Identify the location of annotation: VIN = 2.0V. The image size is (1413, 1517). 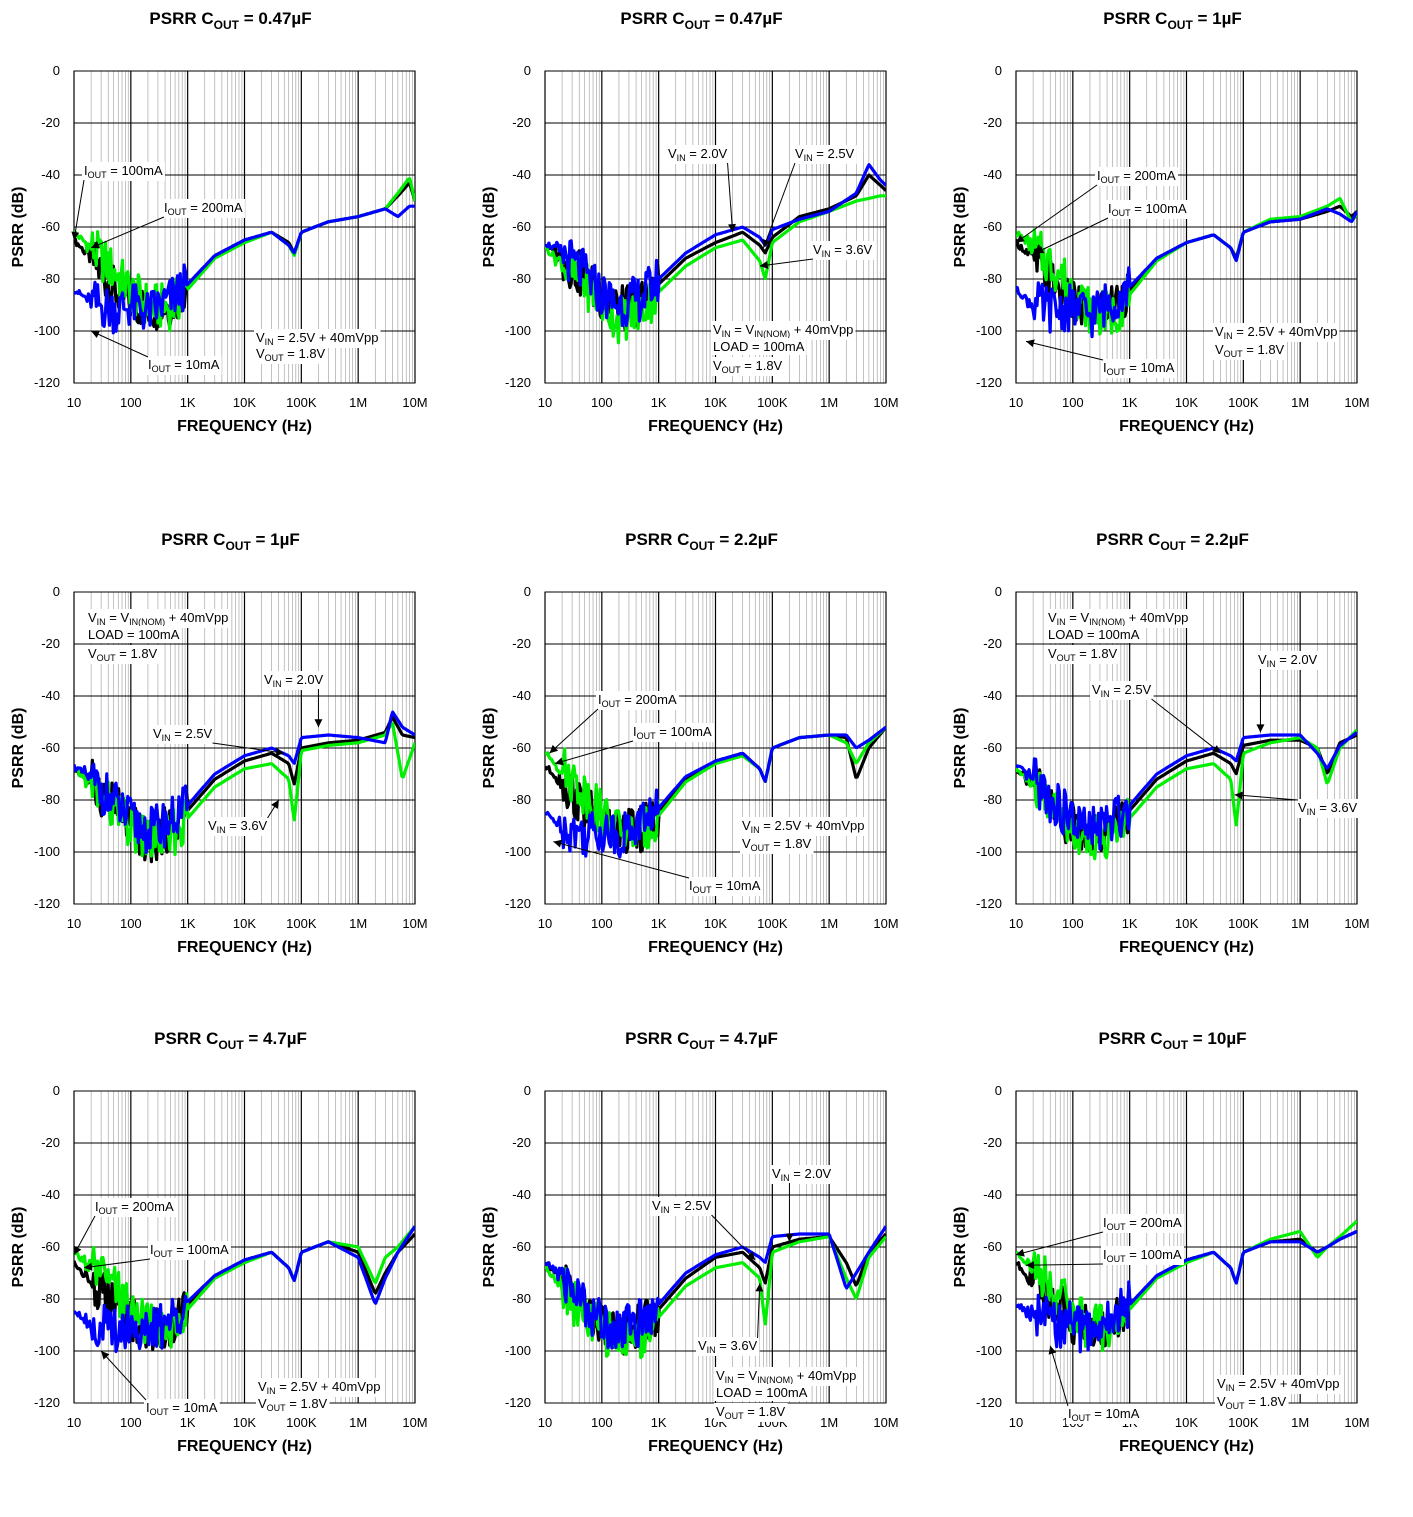
(802, 1203).